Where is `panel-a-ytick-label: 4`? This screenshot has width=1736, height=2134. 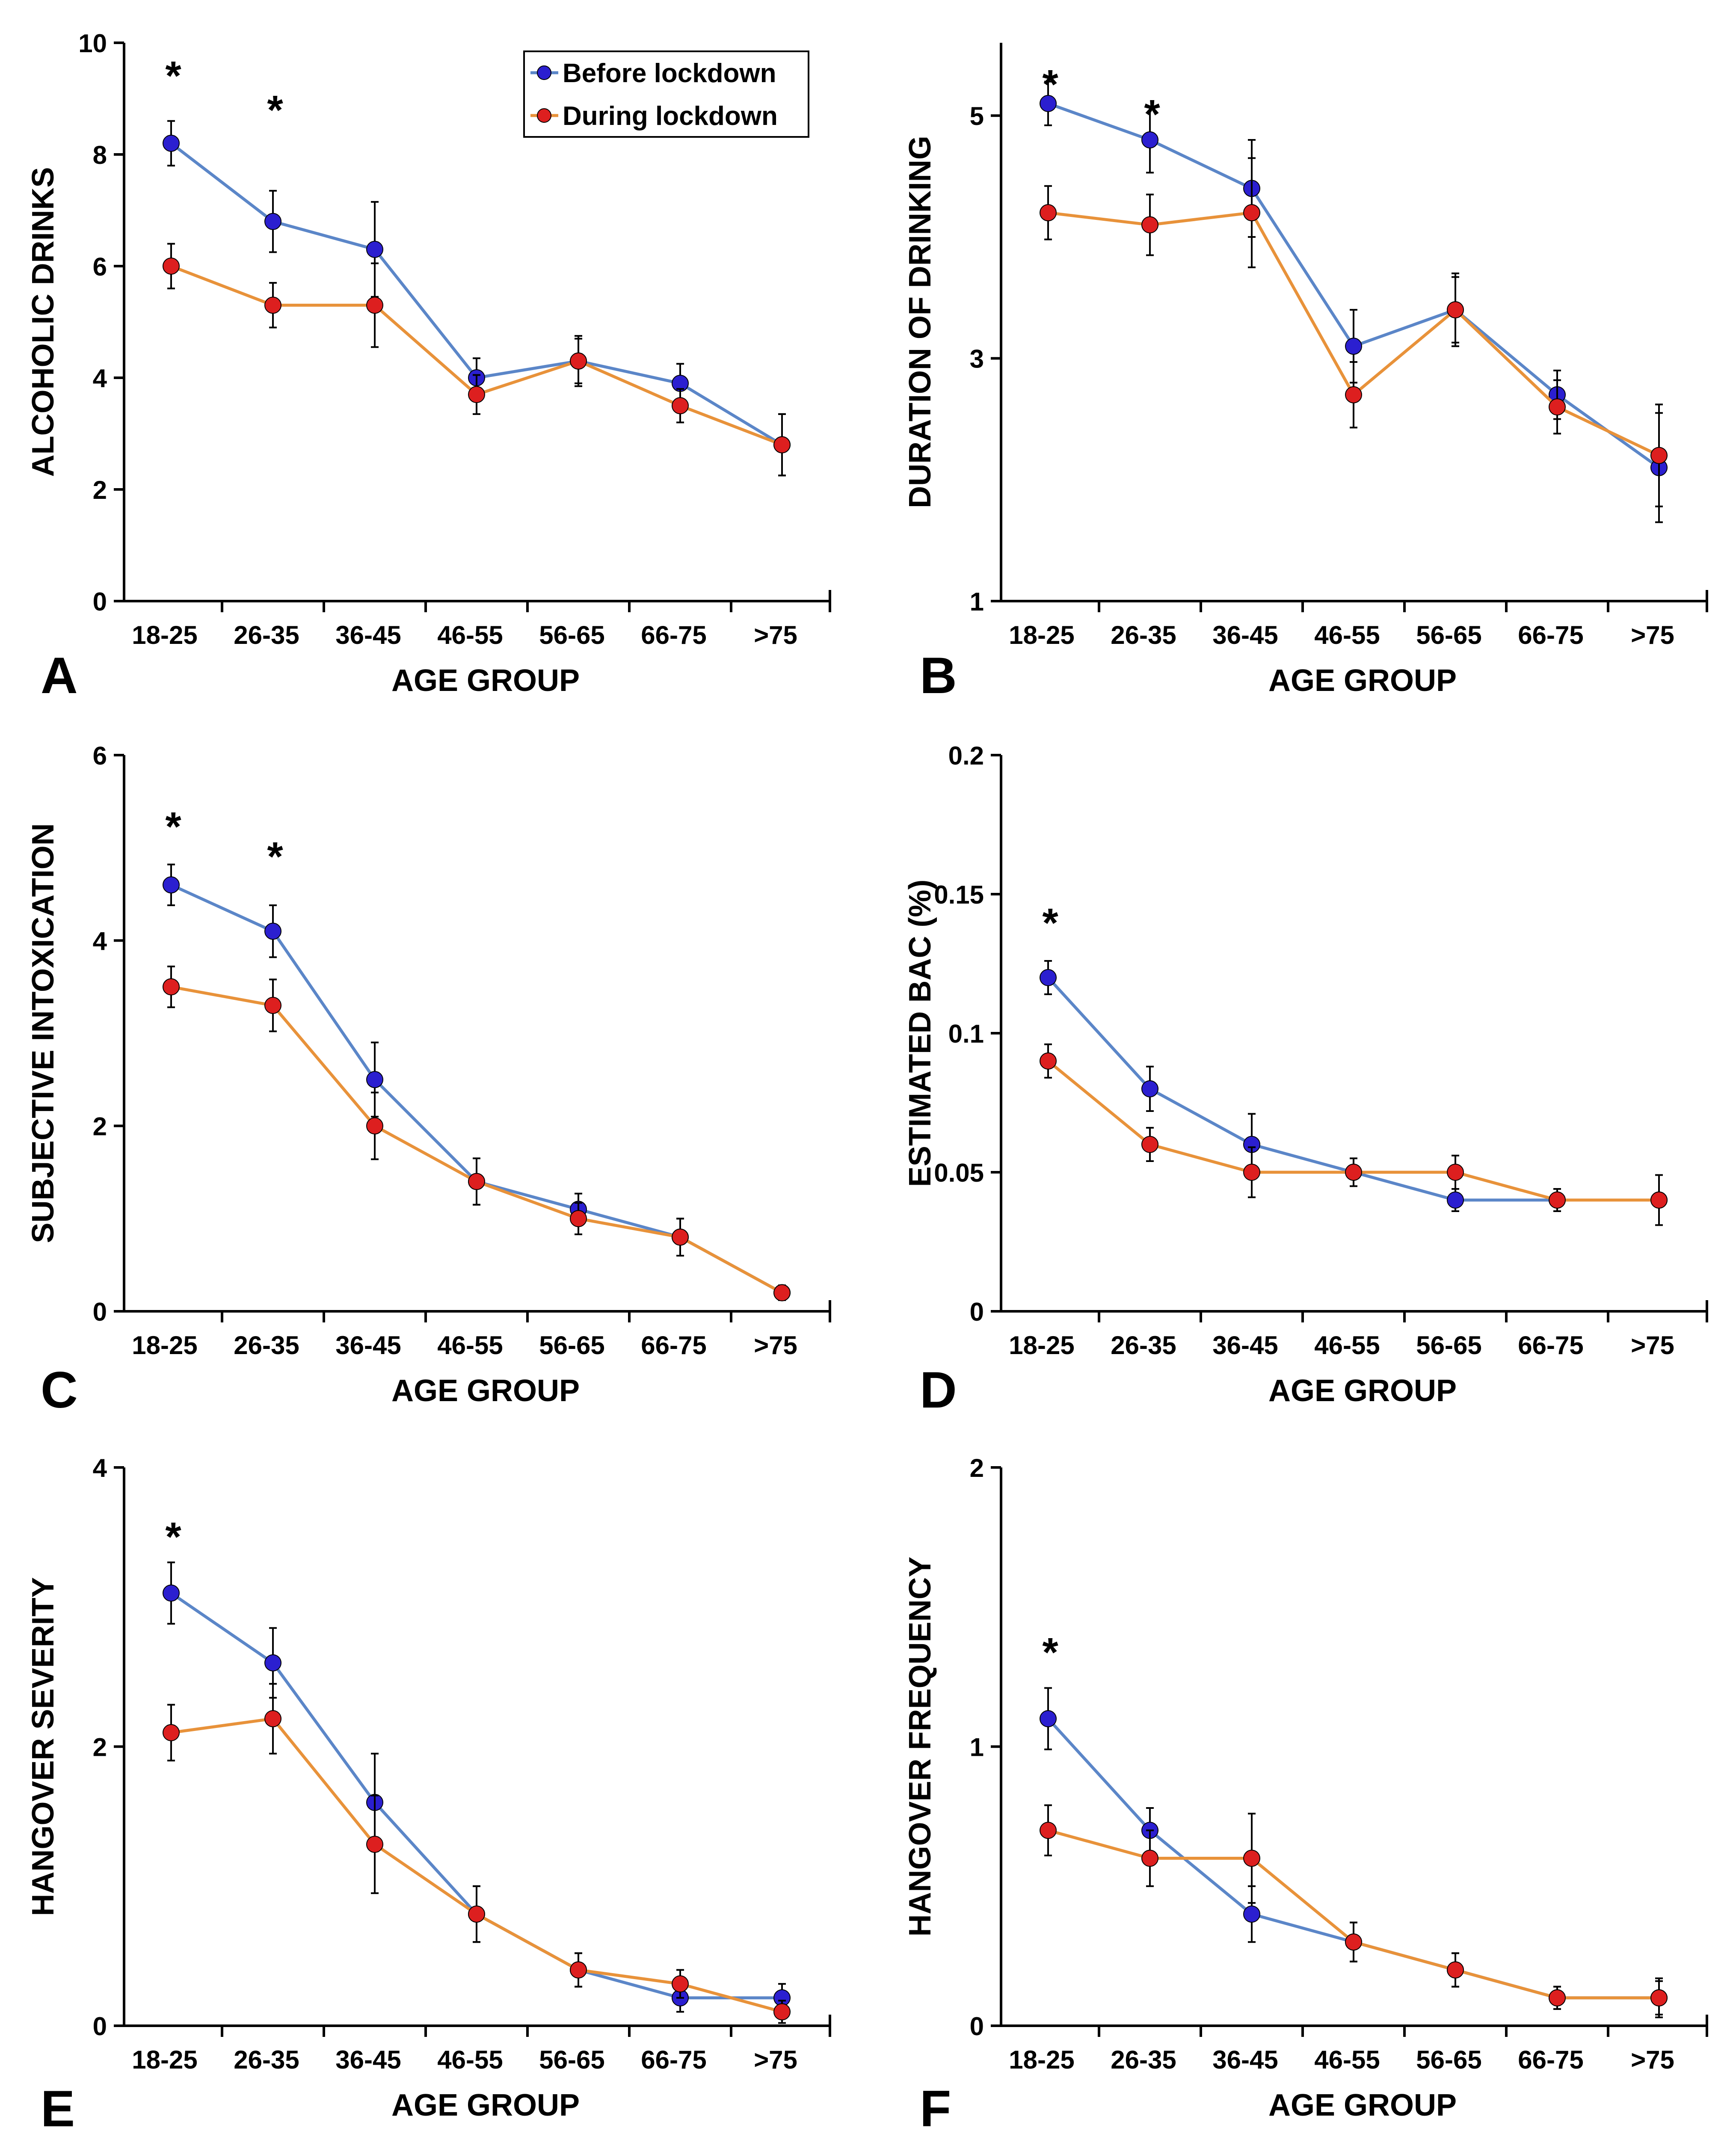 panel-a-ytick-label: 4 is located at coordinates (100, 378).